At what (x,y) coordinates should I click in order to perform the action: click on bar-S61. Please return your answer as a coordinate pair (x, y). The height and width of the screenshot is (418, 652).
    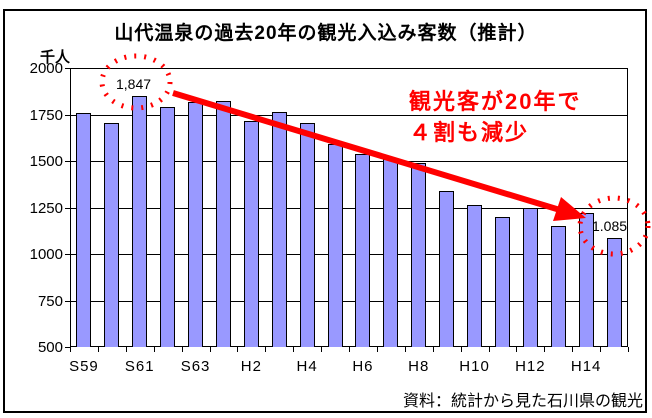
    Looking at the image, I should click on (140, 221).